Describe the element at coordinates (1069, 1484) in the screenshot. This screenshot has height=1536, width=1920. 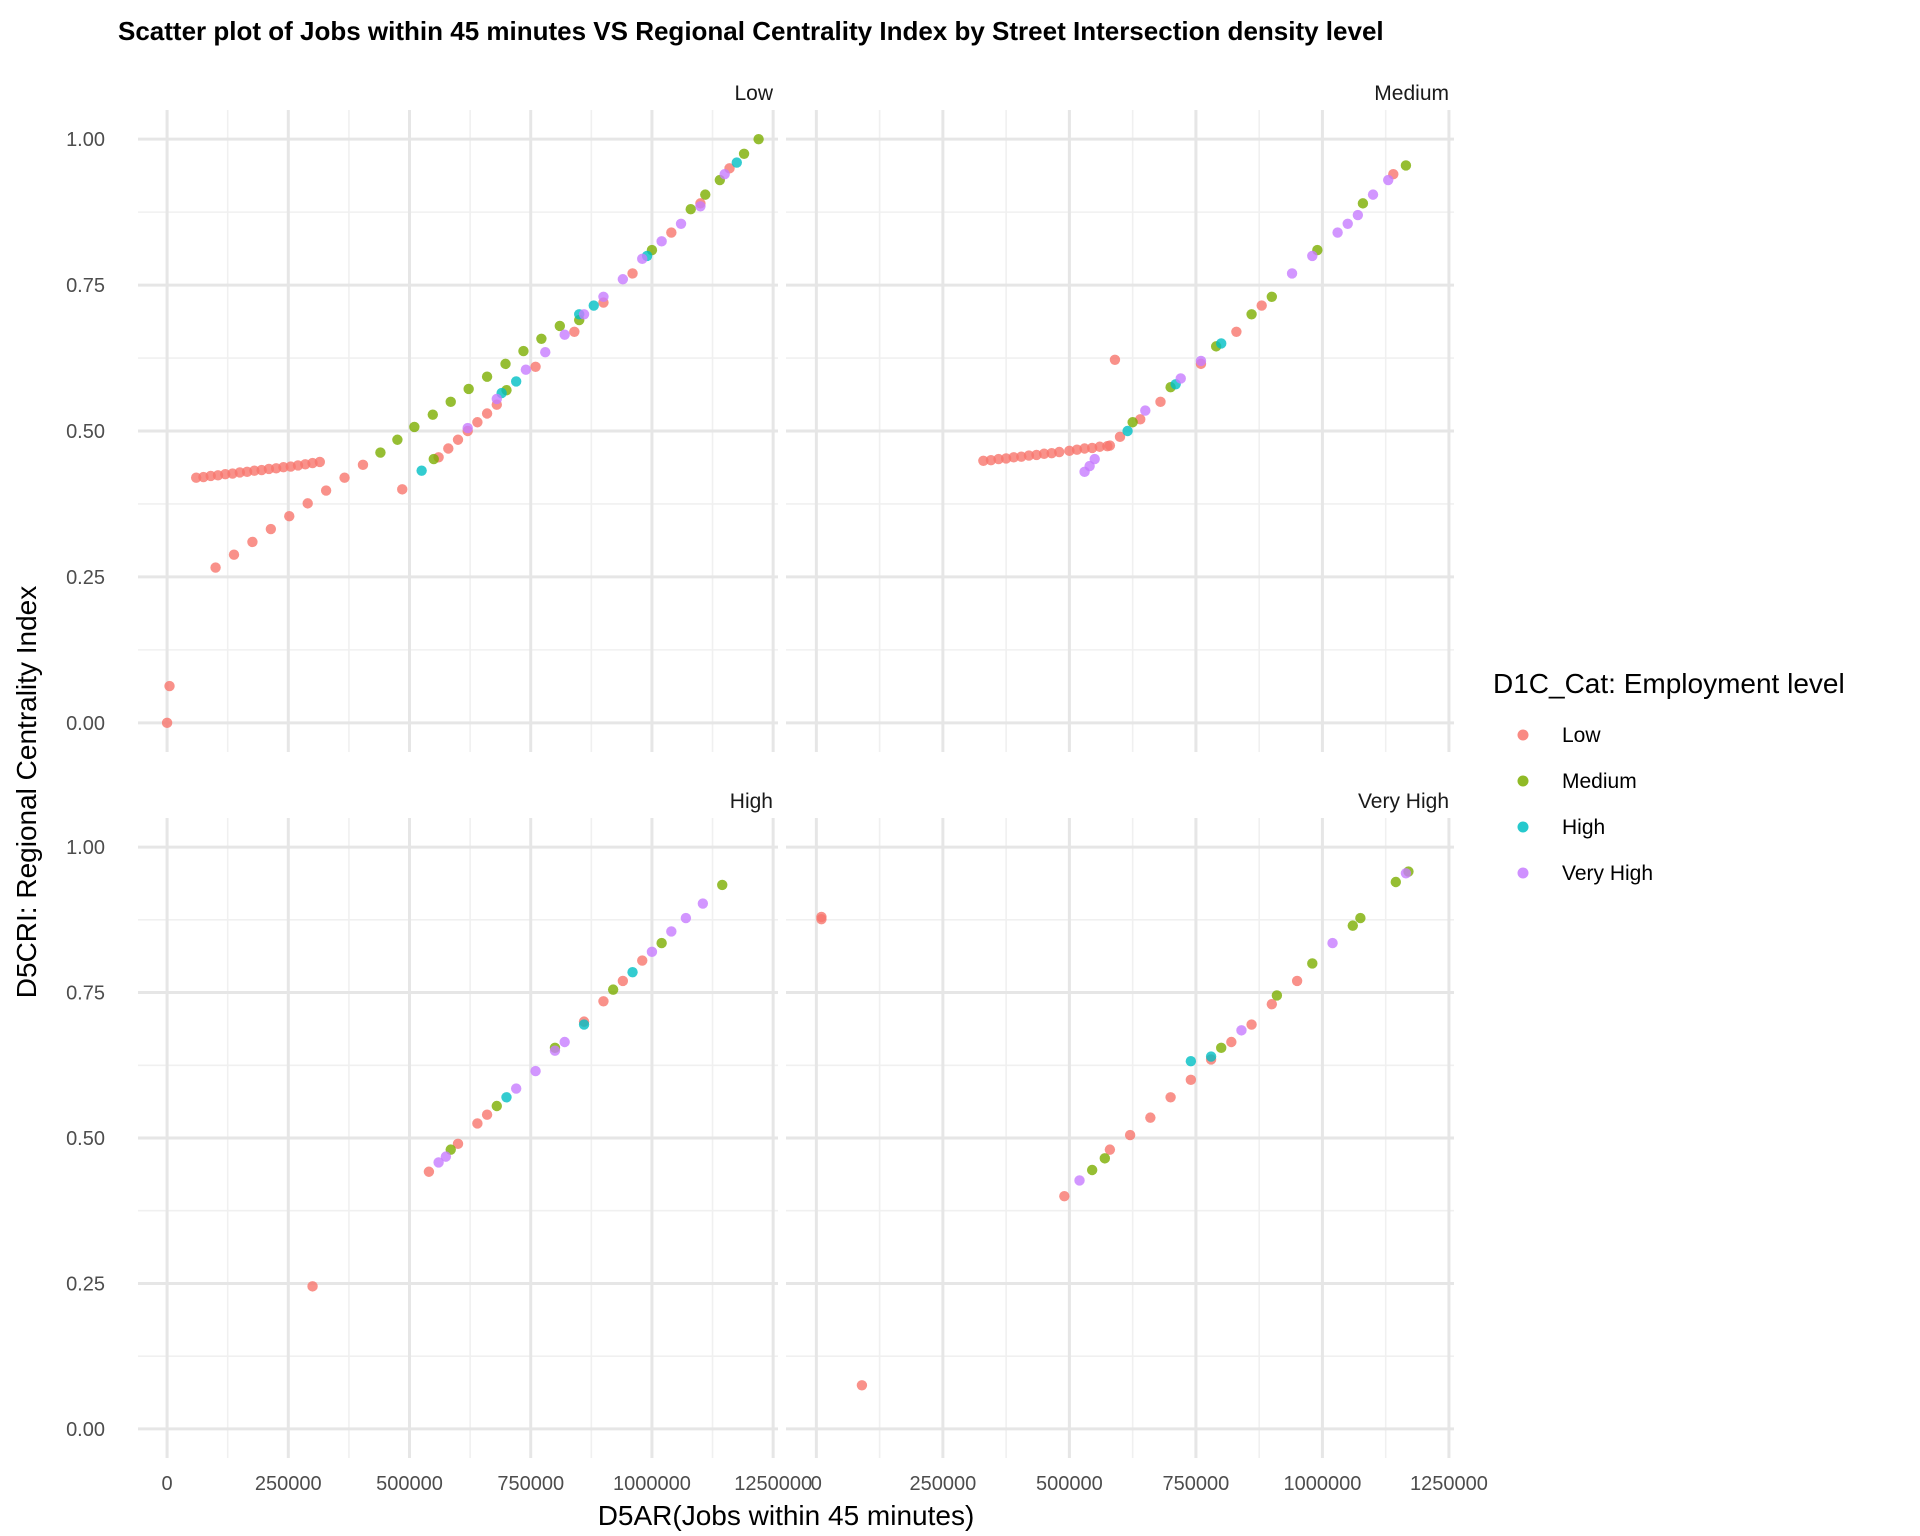
I see `x-tick-label: 500000` at that location.